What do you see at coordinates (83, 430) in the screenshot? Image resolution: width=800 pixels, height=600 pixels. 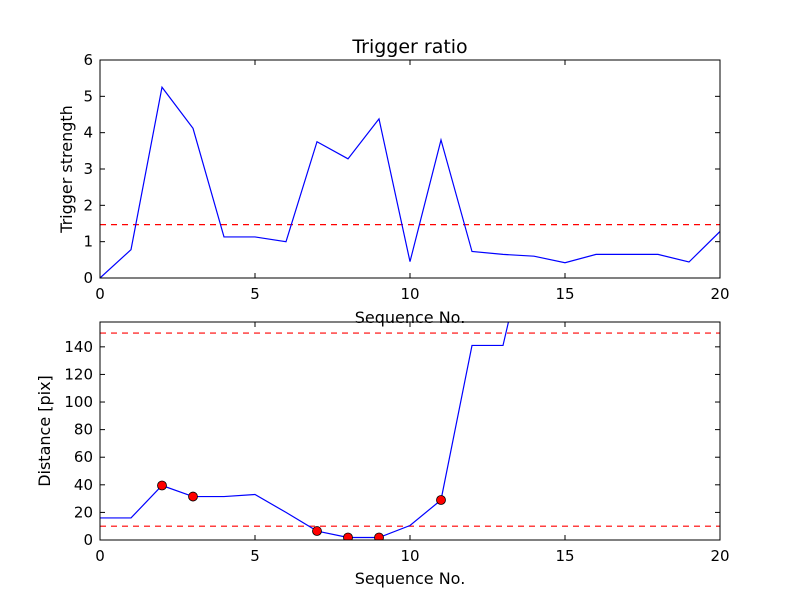 I see `bottom-y-tick-label: 80` at bounding box center [83, 430].